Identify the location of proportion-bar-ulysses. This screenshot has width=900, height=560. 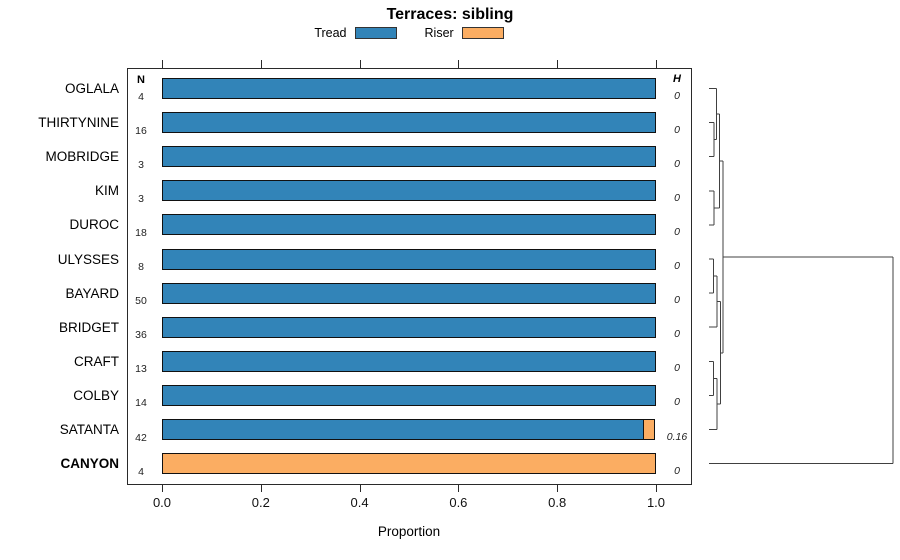
(409, 259).